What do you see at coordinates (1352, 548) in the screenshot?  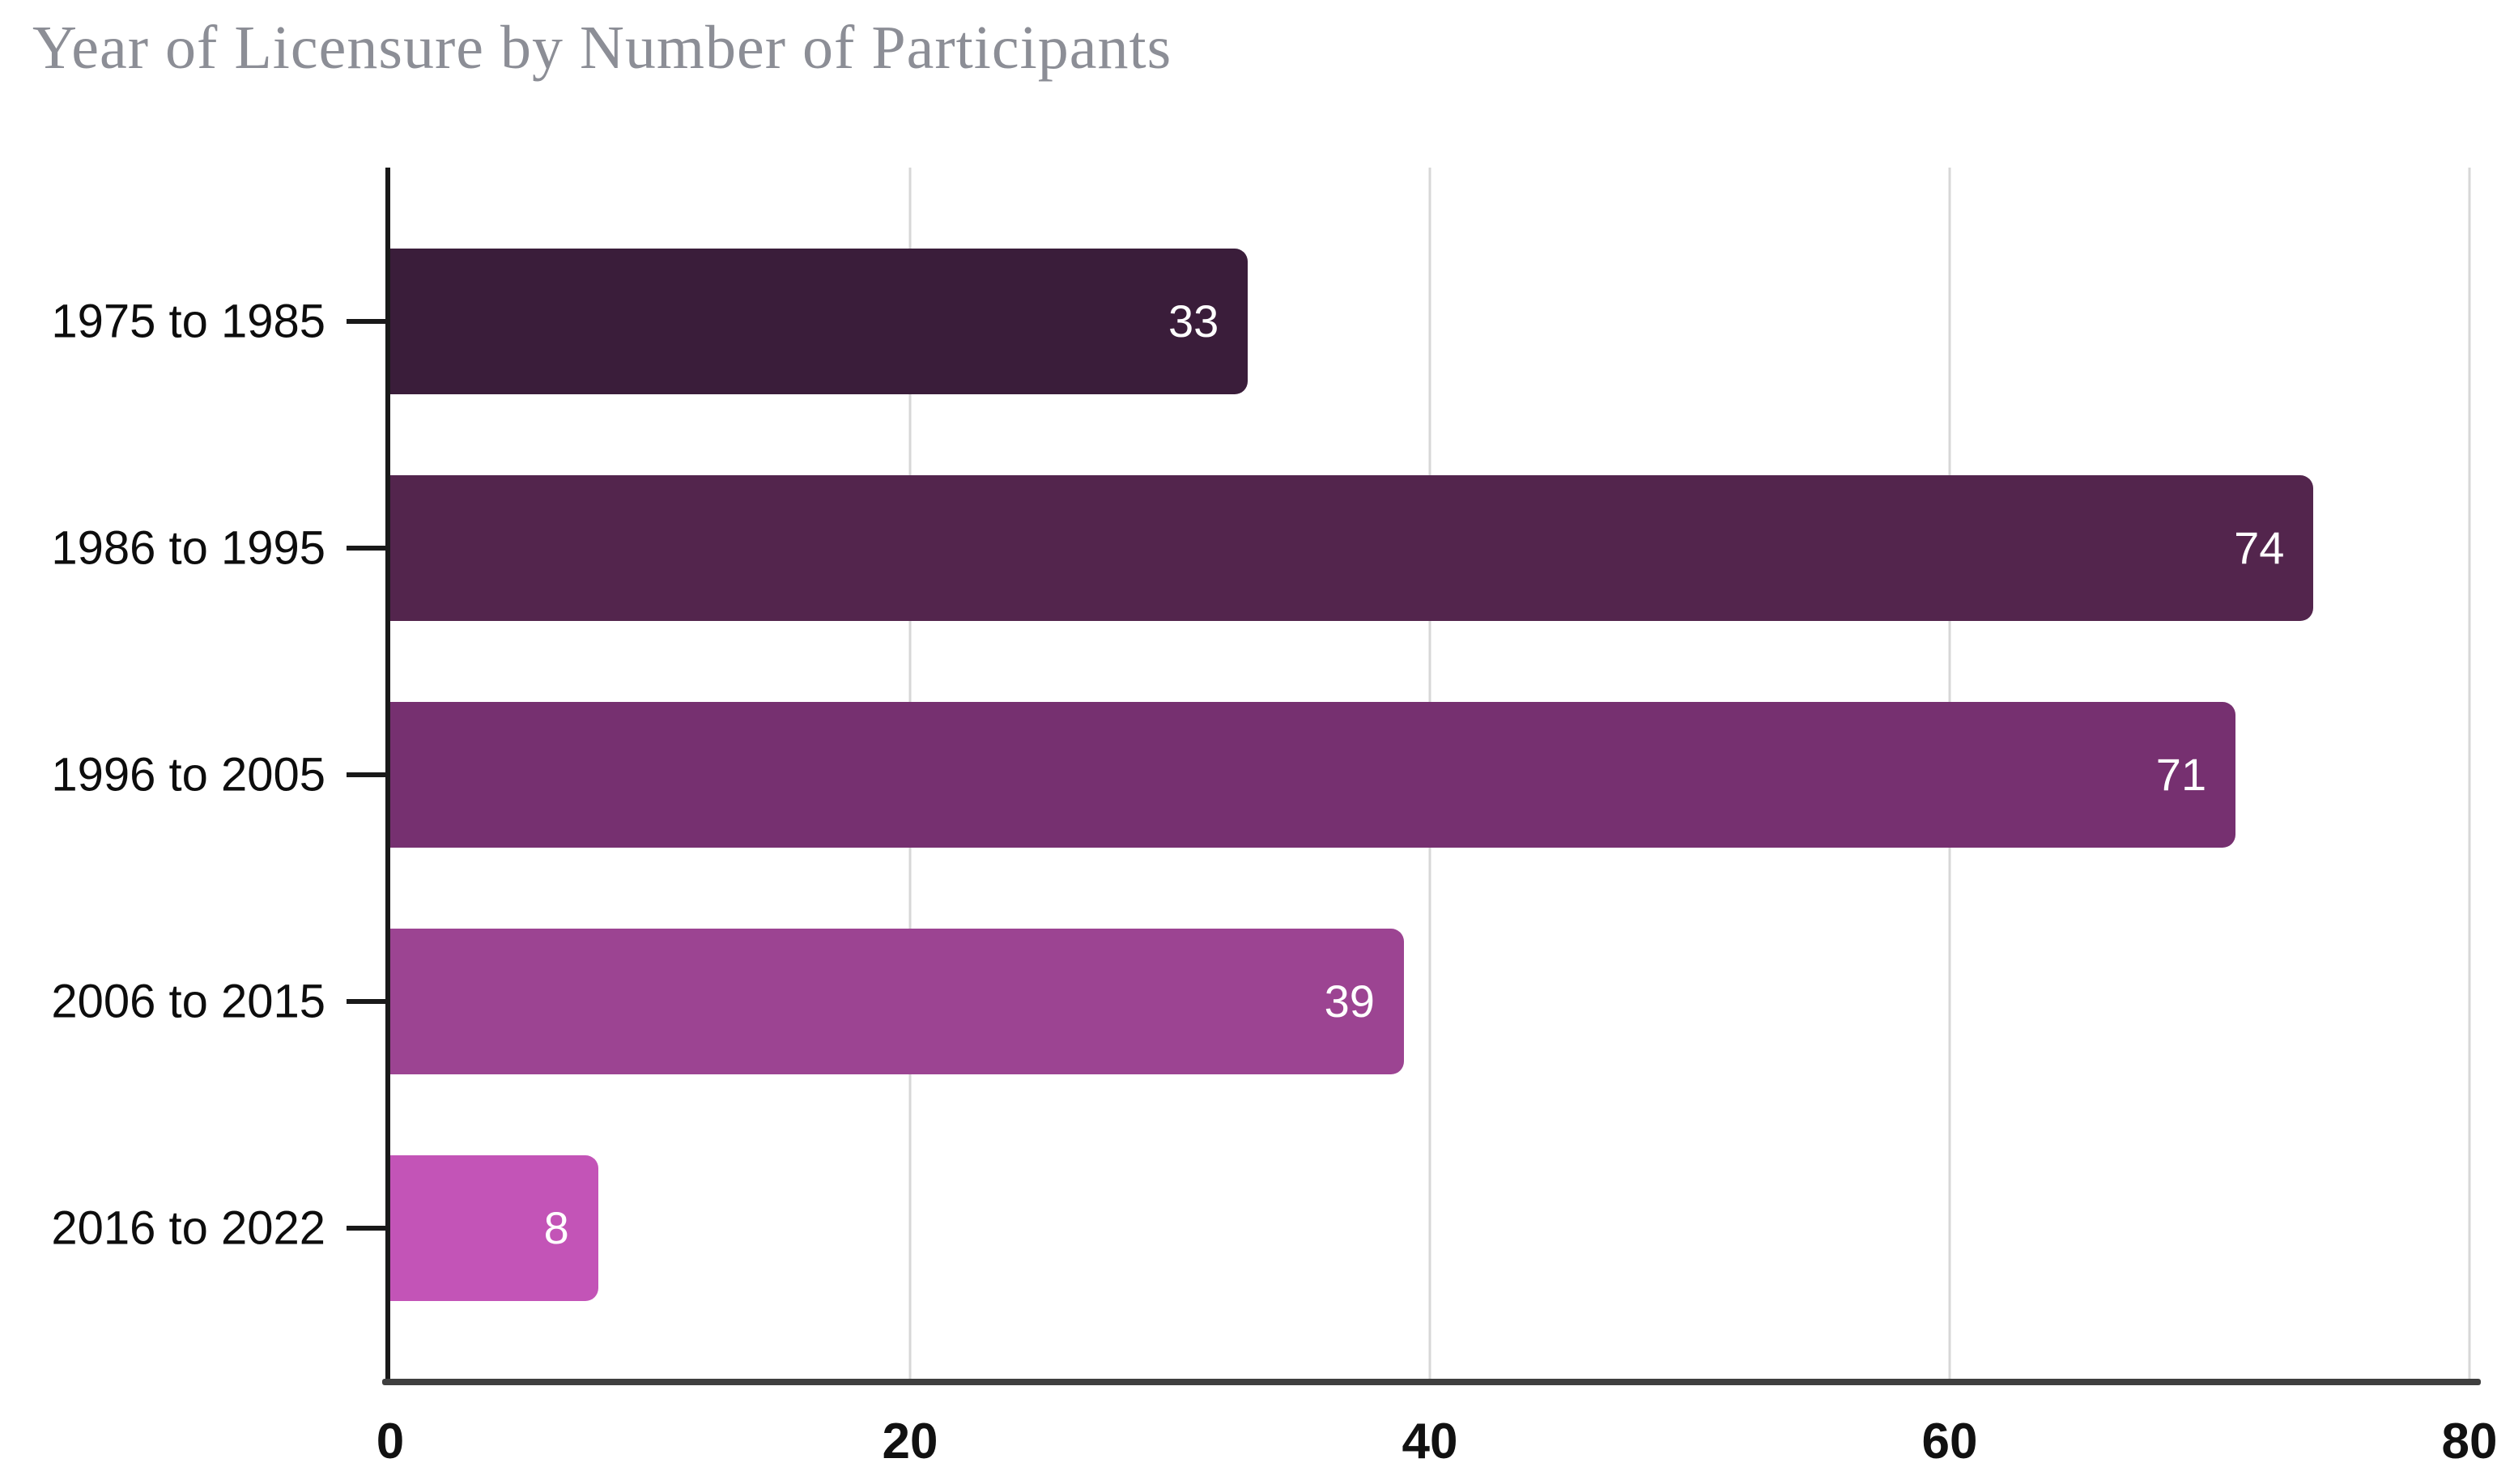 I see `bar: 74` at bounding box center [1352, 548].